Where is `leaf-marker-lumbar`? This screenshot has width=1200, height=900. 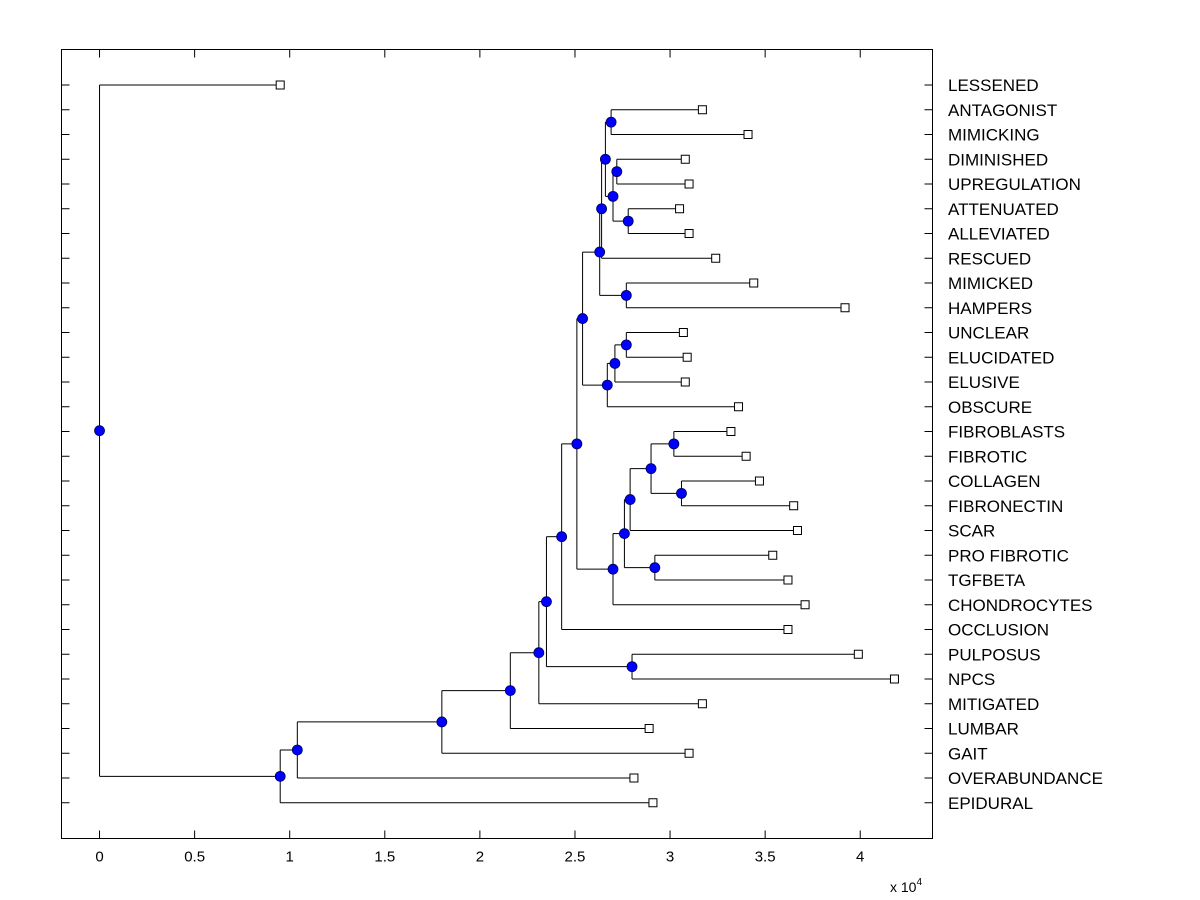
leaf-marker-lumbar is located at coordinates (649, 728).